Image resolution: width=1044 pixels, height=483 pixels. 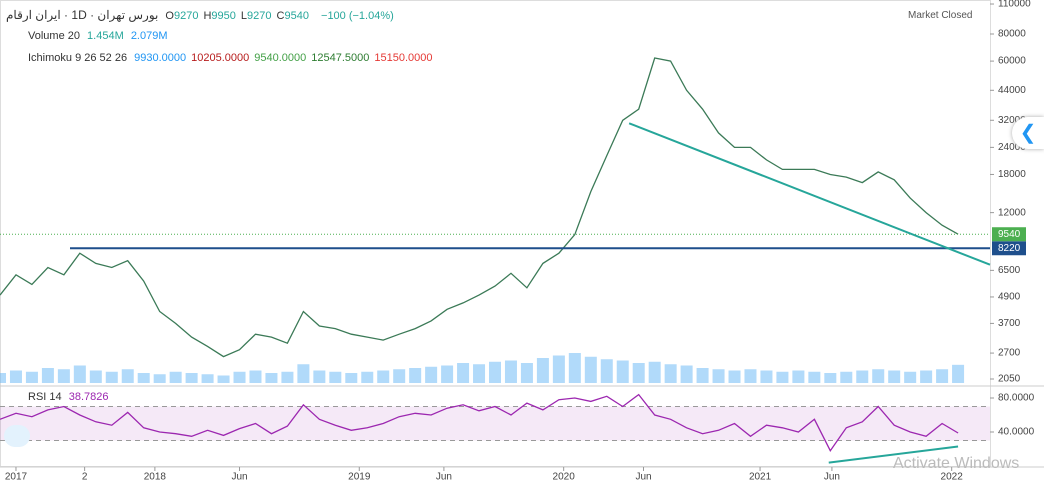 I want to click on y-tick-label: 32000, so click(x=1012, y=120).